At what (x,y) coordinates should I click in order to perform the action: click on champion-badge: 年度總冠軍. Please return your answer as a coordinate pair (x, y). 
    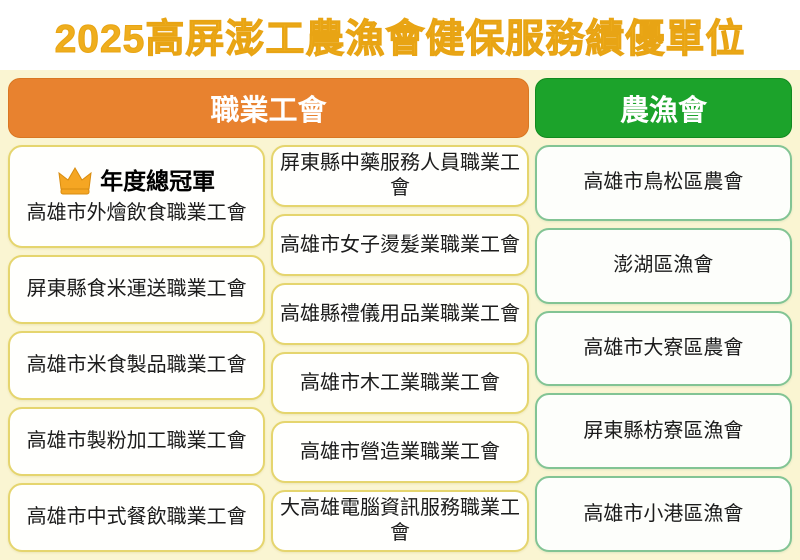
    Looking at the image, I should click on (136, 181).